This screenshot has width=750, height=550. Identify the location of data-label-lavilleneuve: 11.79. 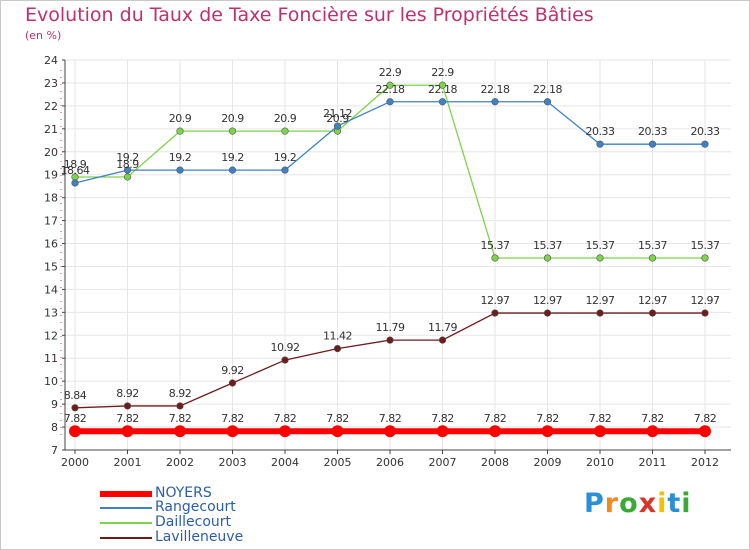
(442, 327).